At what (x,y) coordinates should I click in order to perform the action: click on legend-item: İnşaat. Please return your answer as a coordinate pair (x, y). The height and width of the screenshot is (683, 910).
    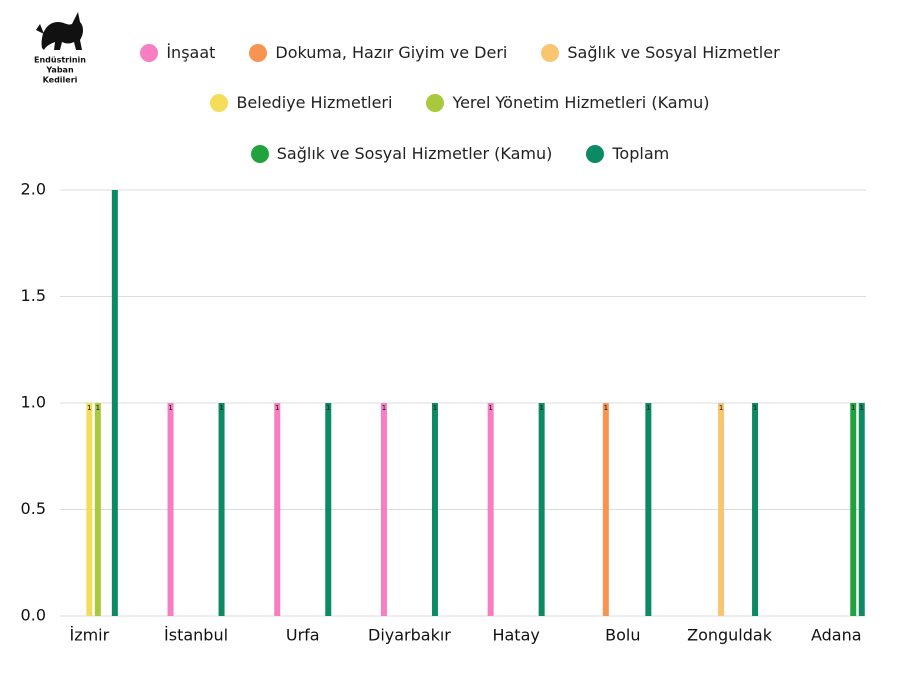
    Looking at the image, I should click on (177, 52).